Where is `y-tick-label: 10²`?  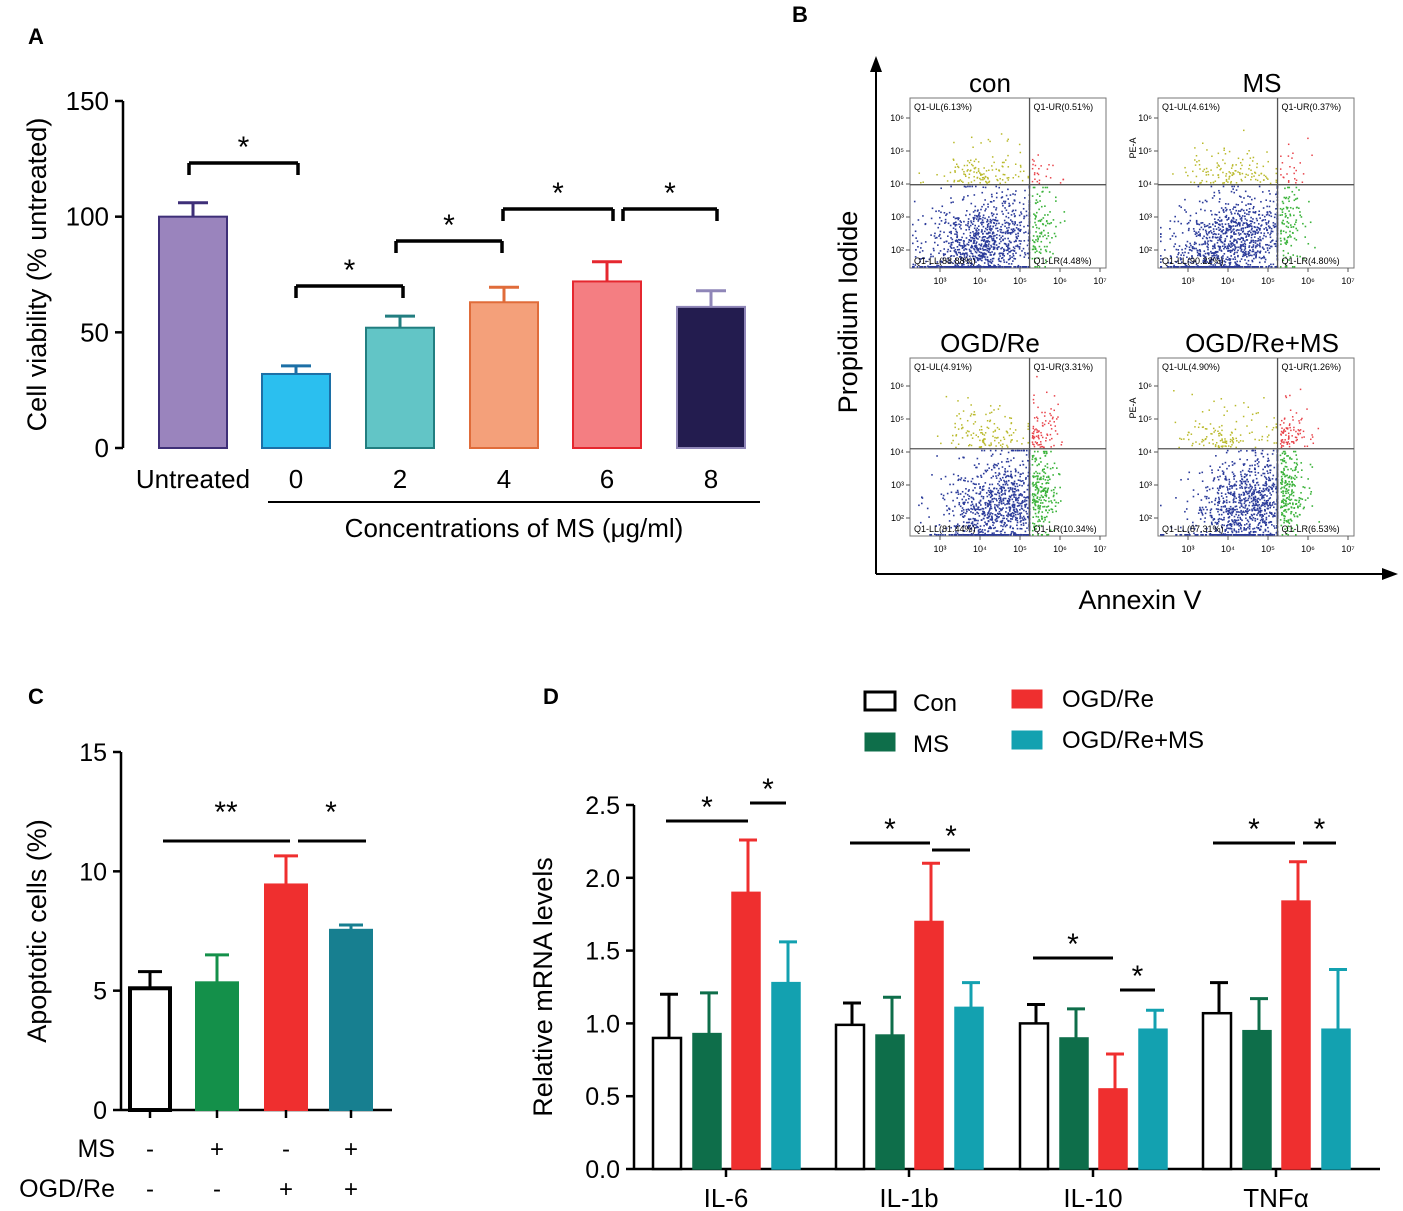
y-tick-label: 10² is located at coordinates (897, 250).